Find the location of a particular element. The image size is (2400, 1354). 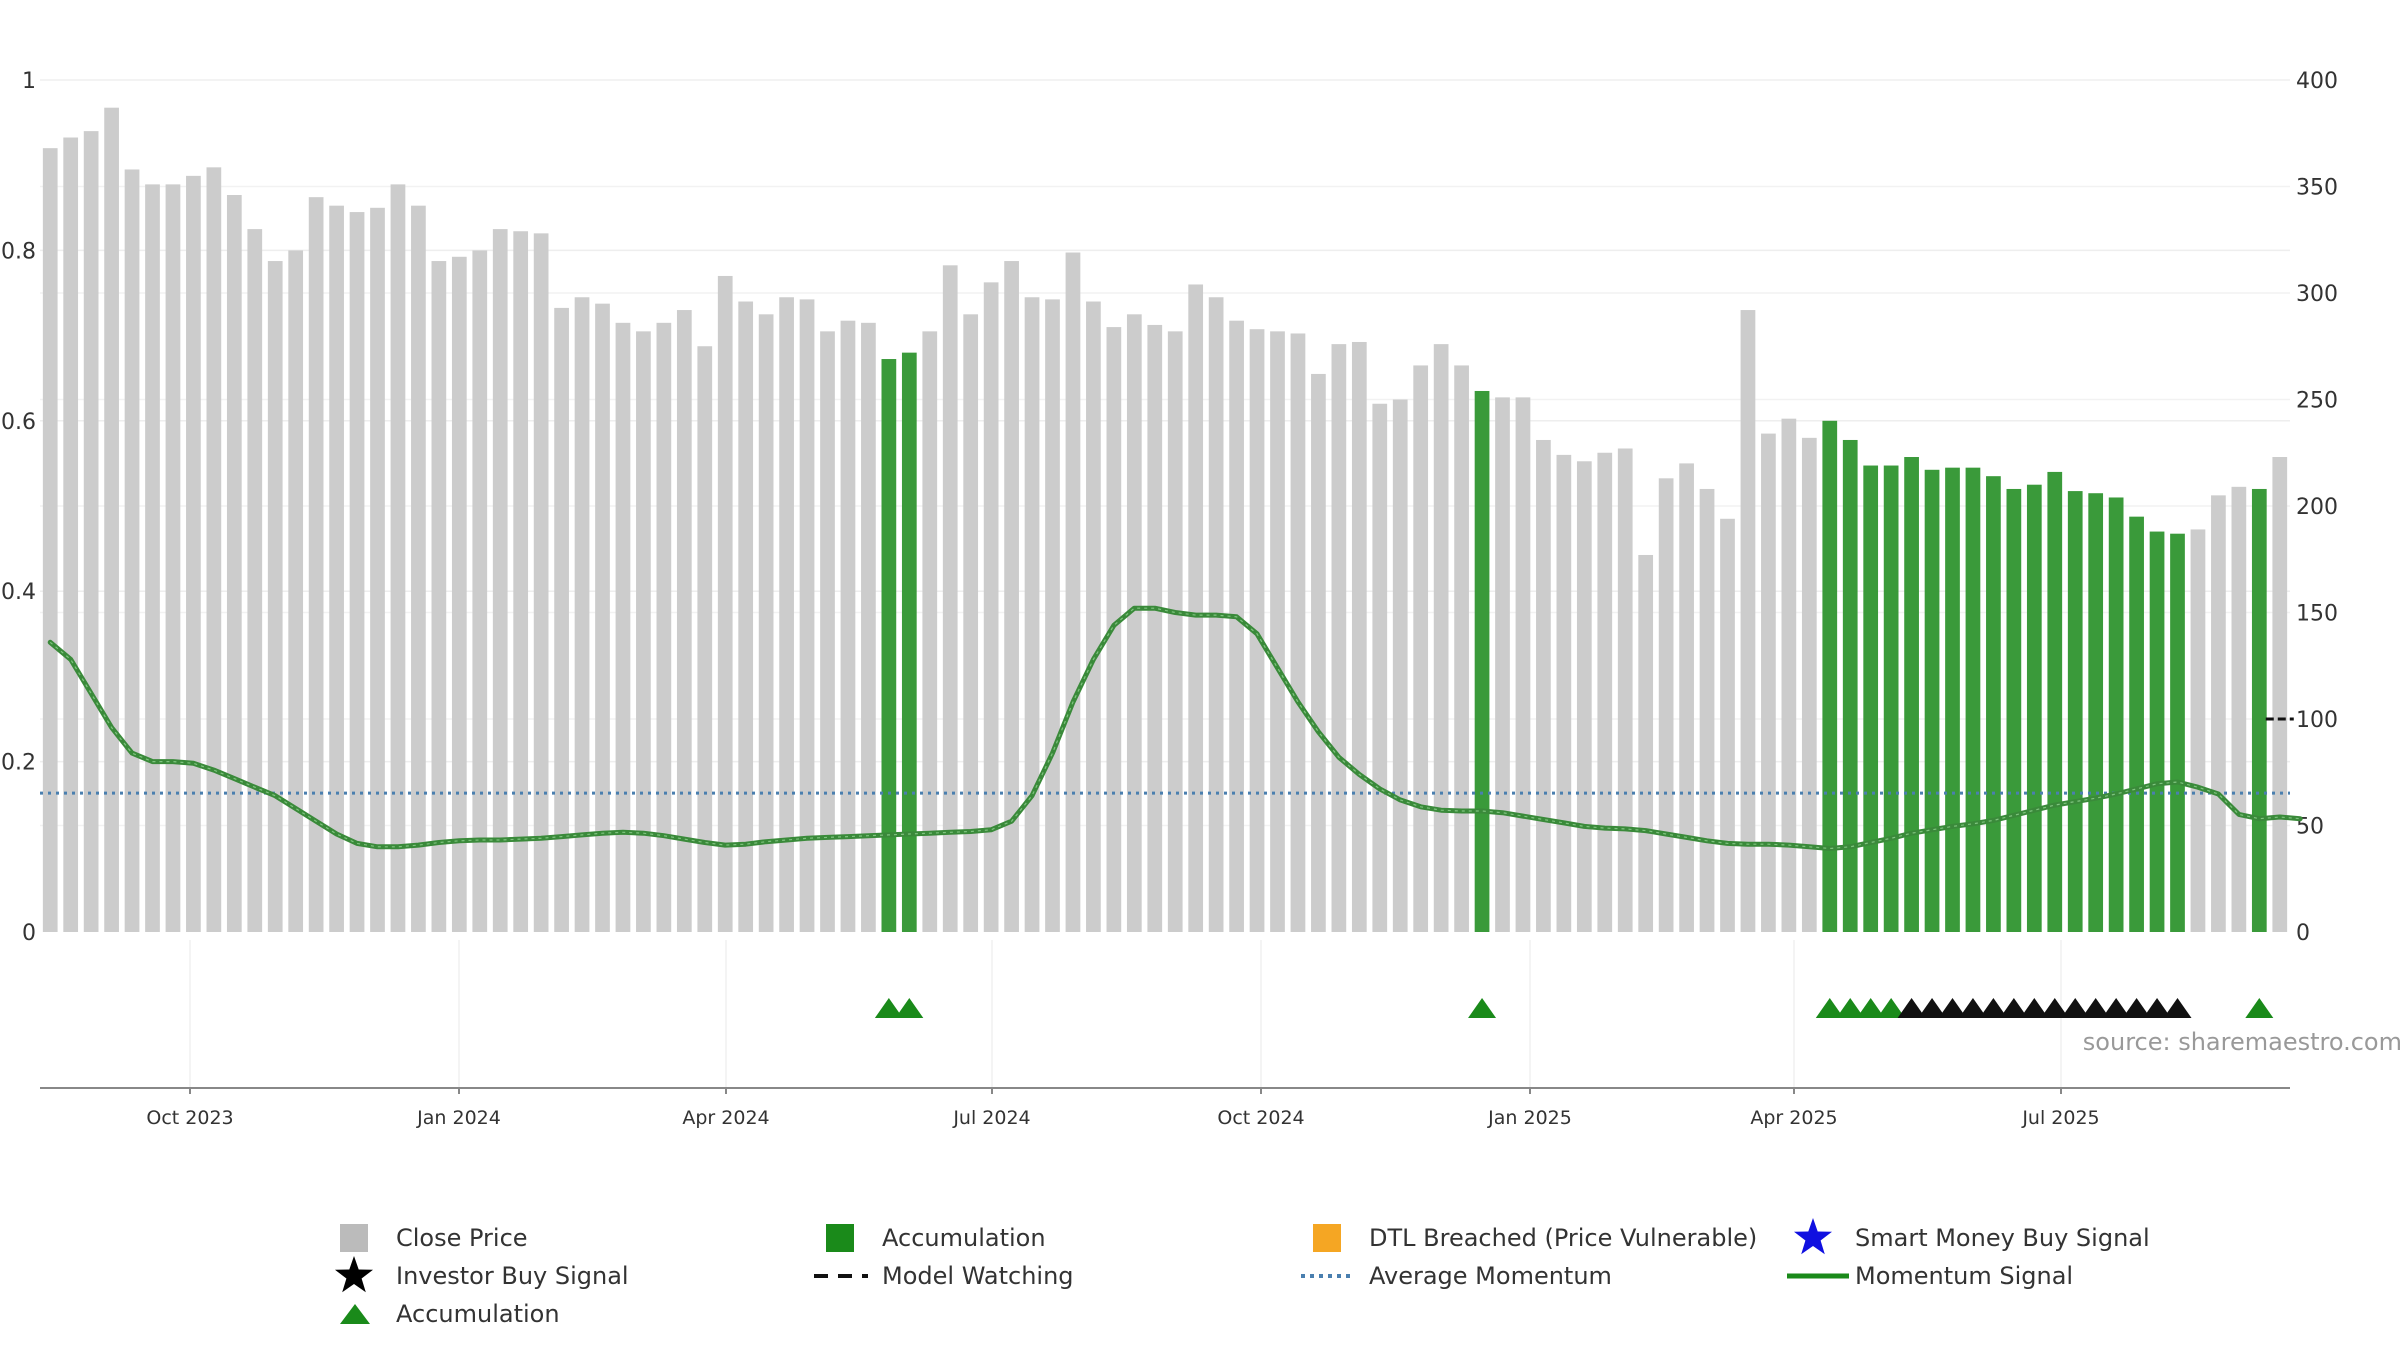

legend-orange-square-icon is located at coordinates (1327, 1238).